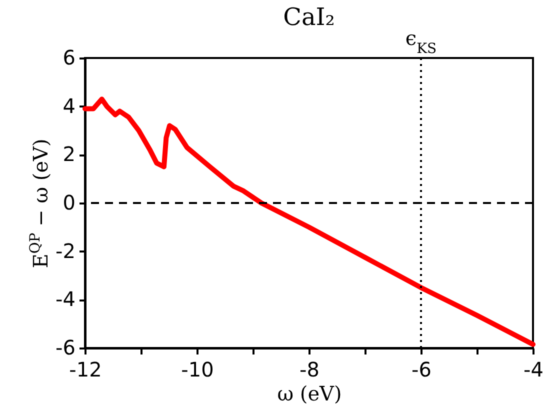  What do you see at coordinates (66, 299) in the screenshot?
I see `y-tick-label: -4` at bounding box center [66, 299].